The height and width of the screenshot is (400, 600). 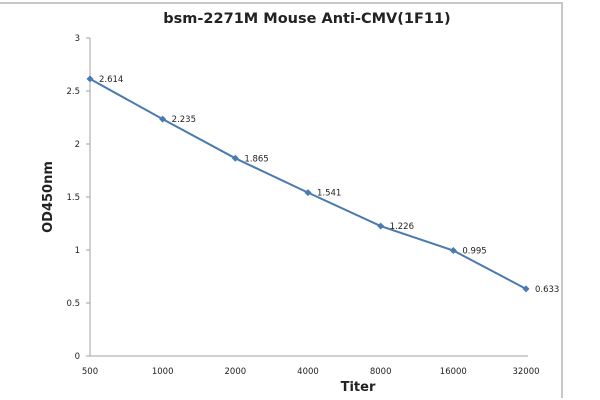 I want to click on x-axis-label: Titer, so click(x=358, y=387).